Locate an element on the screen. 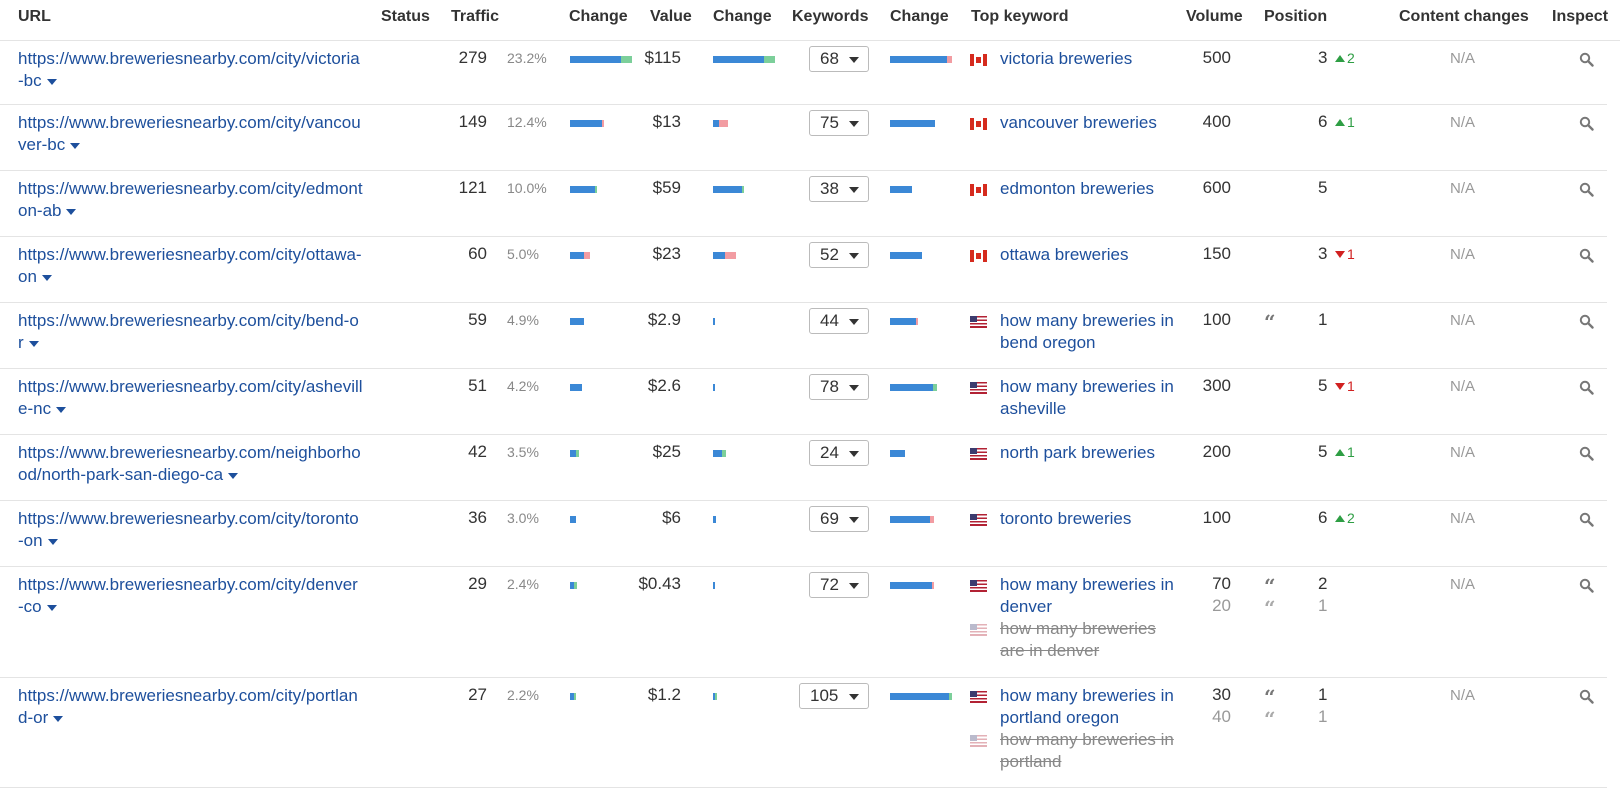 The image size is (1620, 788). keywords-dropdown: 38 is located at coordinates (839, 189).